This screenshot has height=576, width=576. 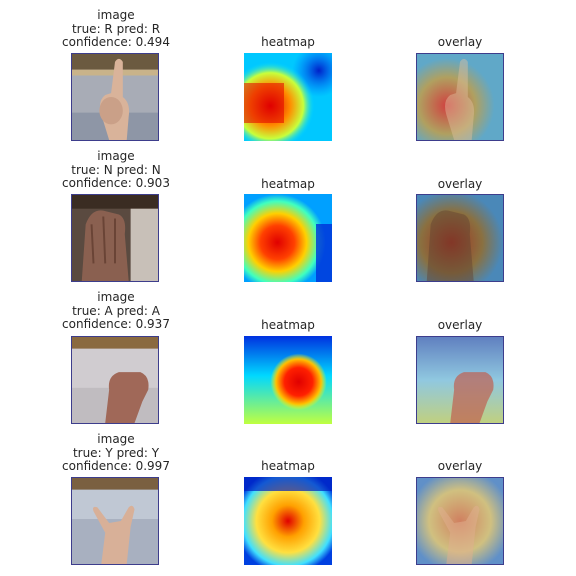 What do you see at coordinates (115, 521) in the screenshot?
I see `hand-photo-y` at bounding box center [115, 521].